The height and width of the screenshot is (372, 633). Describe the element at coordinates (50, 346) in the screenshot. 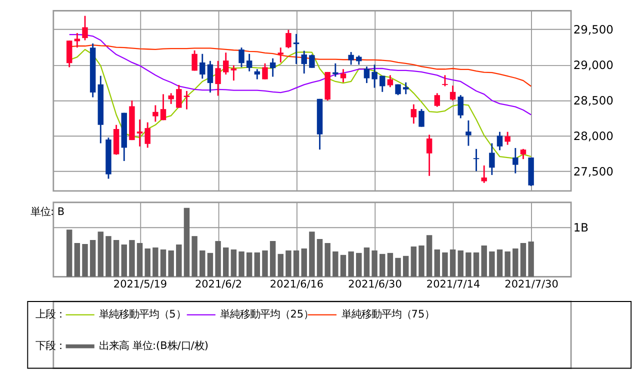

I see `legend-title: 下段：` at that location.